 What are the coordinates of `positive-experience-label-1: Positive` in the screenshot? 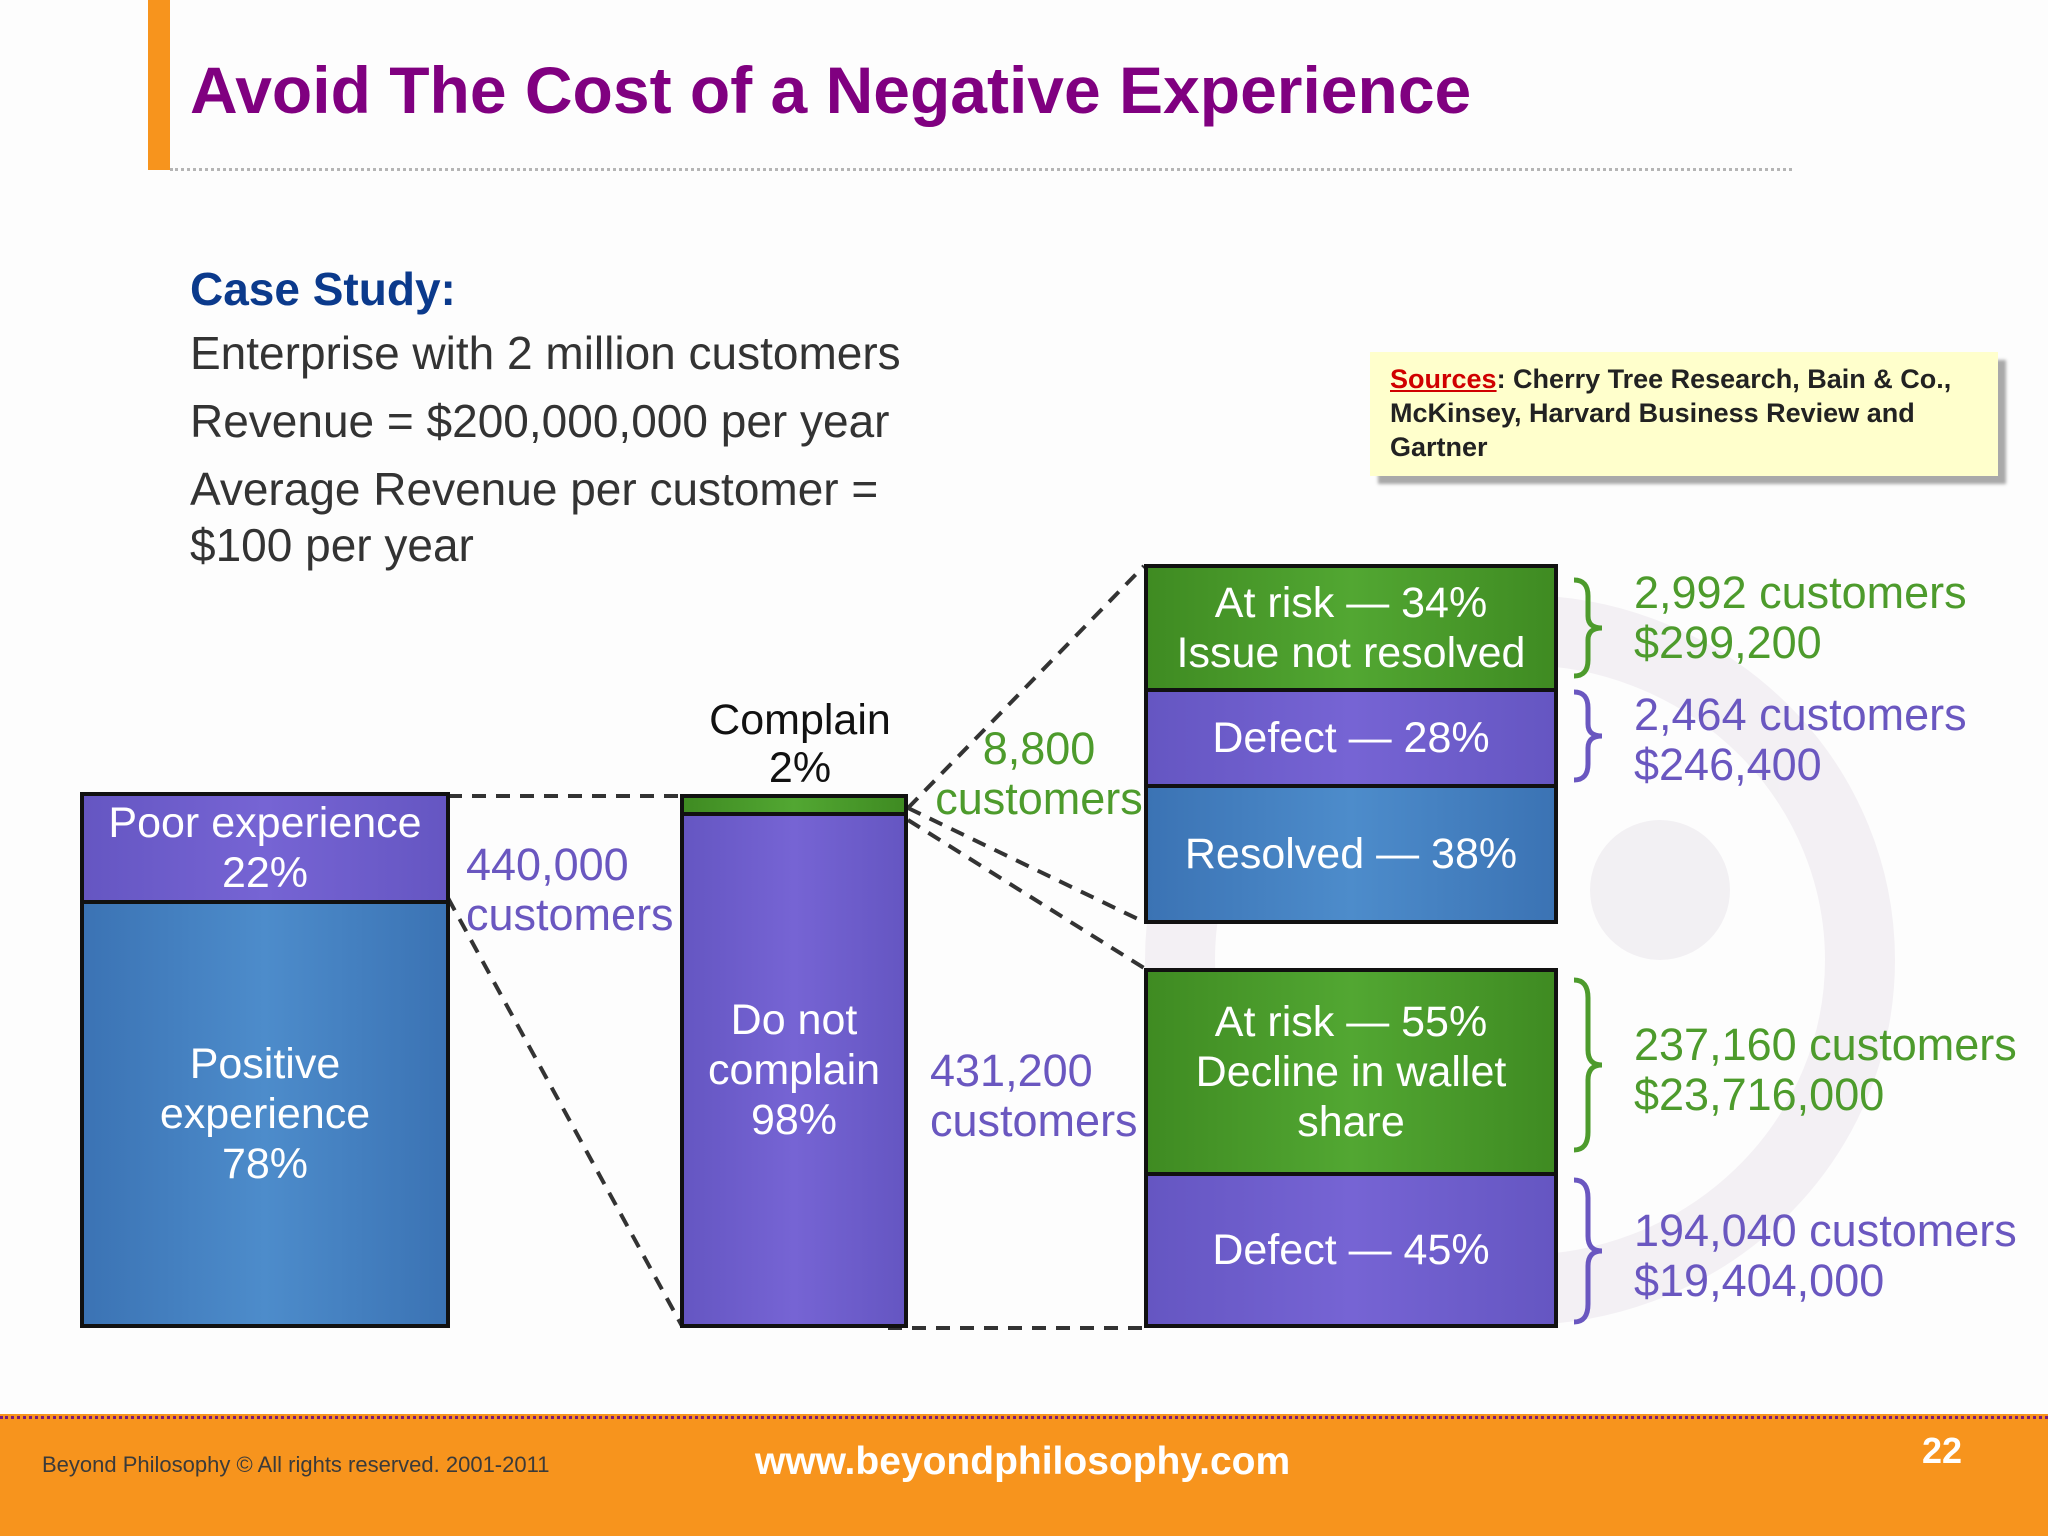 It's located at (265, 1064).